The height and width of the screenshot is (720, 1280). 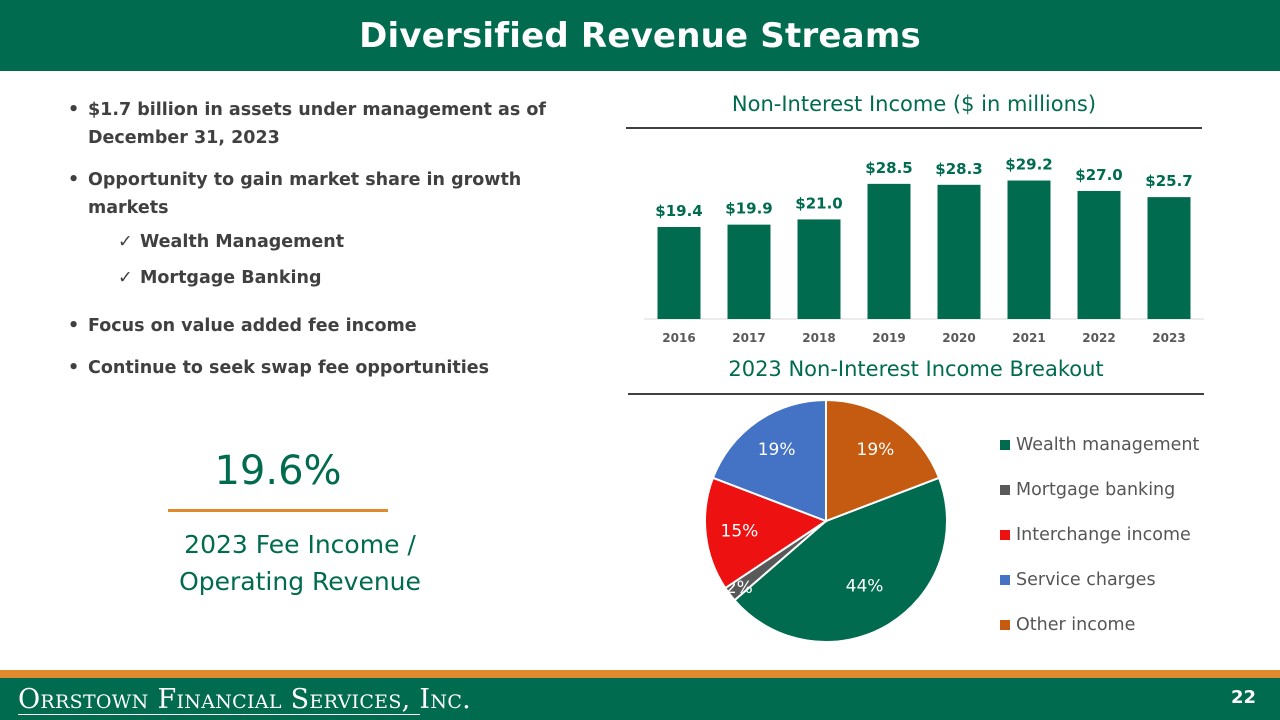 I want to click on legend-label: Interchange income, so click(x=1103, y=534).